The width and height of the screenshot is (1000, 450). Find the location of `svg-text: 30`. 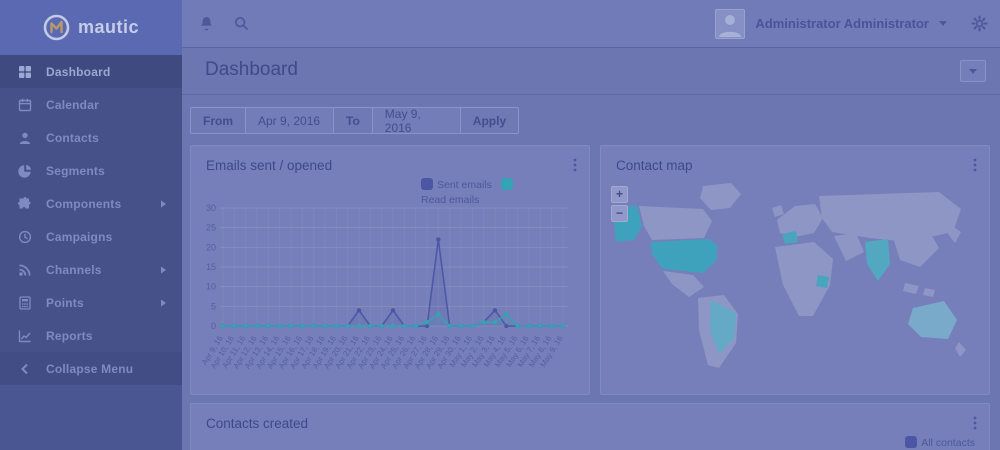

svg-text: 30 is located at coordinates (211, 208).